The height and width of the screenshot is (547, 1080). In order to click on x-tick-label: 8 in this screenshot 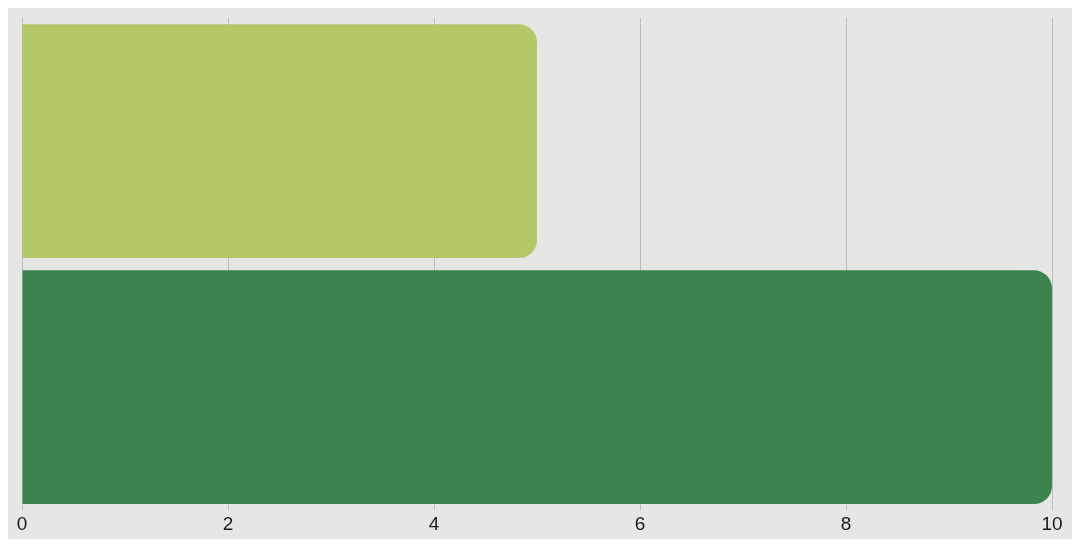, I will do `click(846, 523)`.